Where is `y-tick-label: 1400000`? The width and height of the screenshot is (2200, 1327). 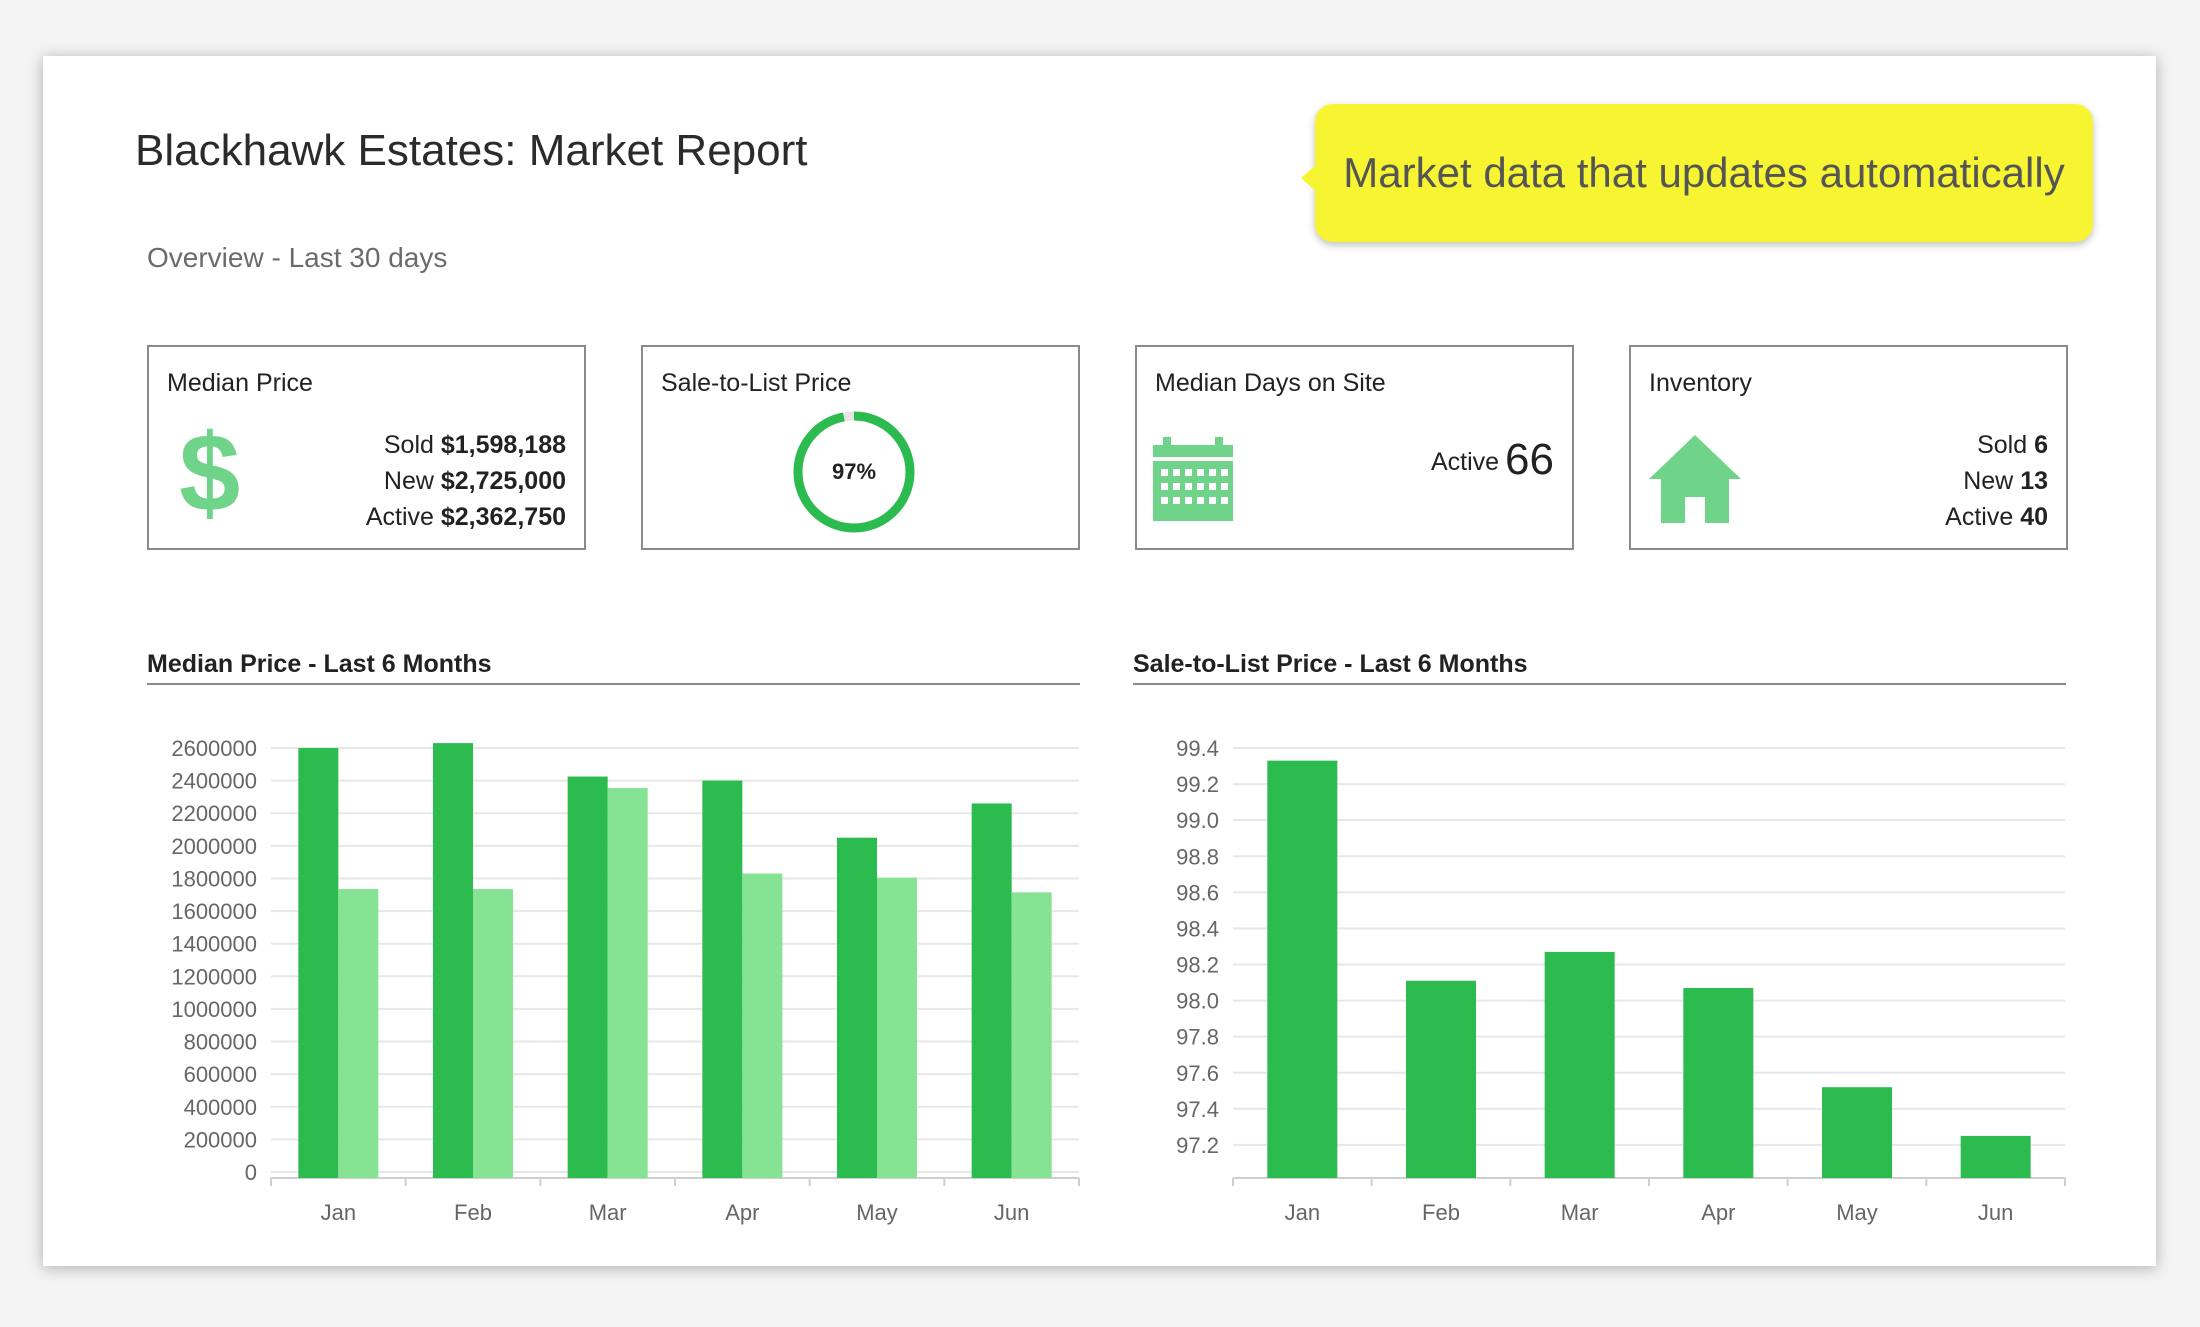 y-tick-label: 1400000 is located at coordinates (214, 944).